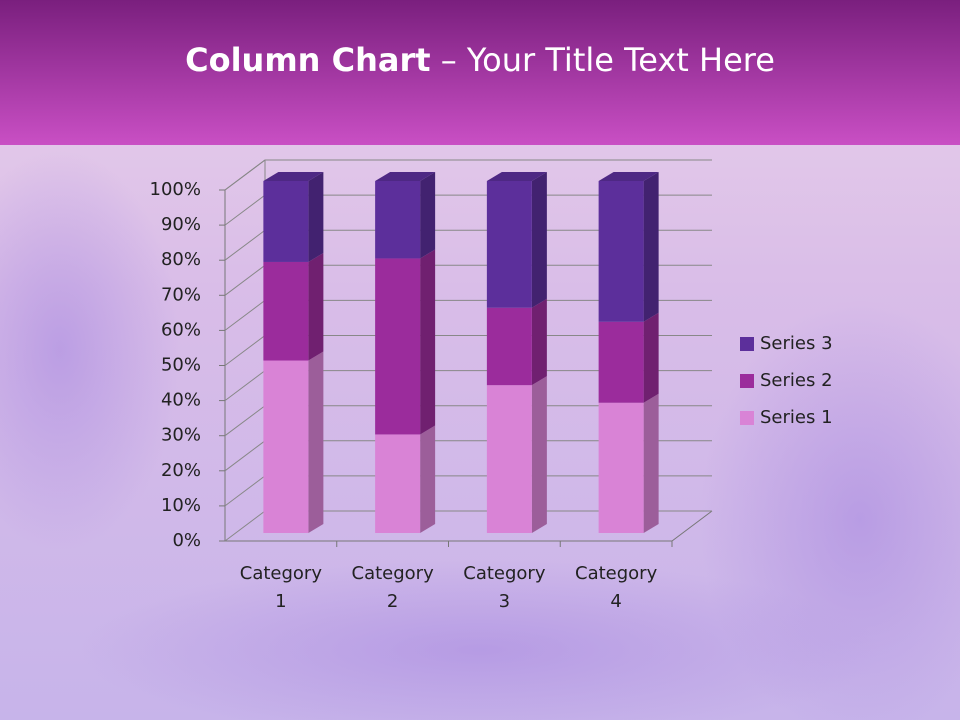 Image resolution: width=960 pixels, height=724 pixels. What do you see at coordinates (181, 294) in the screenshot?
I see `y-tick-label: 70%` at bounding box center [181, 294].